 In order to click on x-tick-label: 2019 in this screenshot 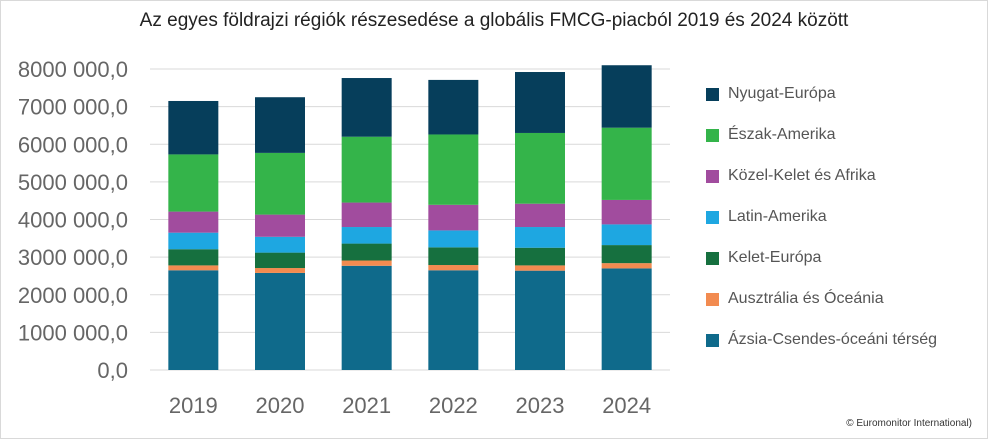, I will do `click(193, 405)`.